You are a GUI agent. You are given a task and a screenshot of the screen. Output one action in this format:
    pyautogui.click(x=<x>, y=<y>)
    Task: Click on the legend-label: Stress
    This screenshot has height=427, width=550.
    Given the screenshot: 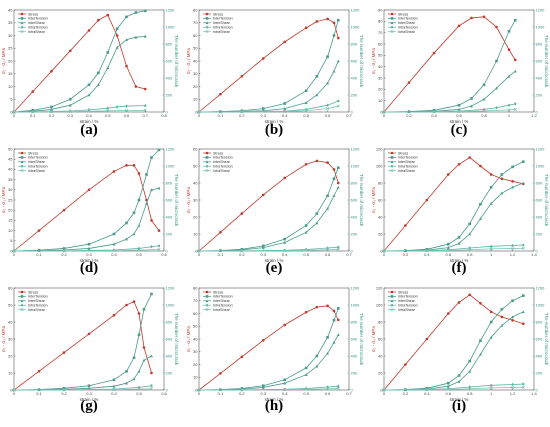 What is the action you would take?
    pyautogui.click(x=403, y=14)
    